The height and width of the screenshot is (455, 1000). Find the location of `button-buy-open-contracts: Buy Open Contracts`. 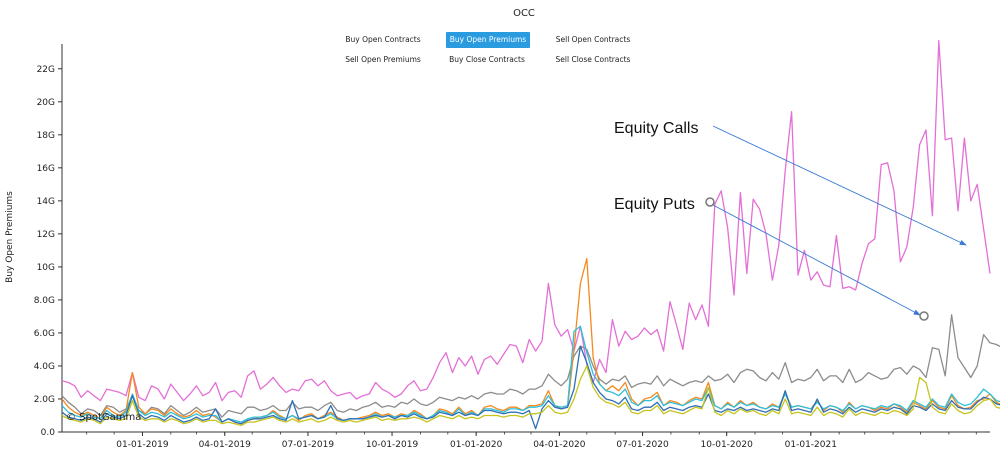

button-buy-open-contracts: Buy Open Contracts is located at coordinates (383, 39).